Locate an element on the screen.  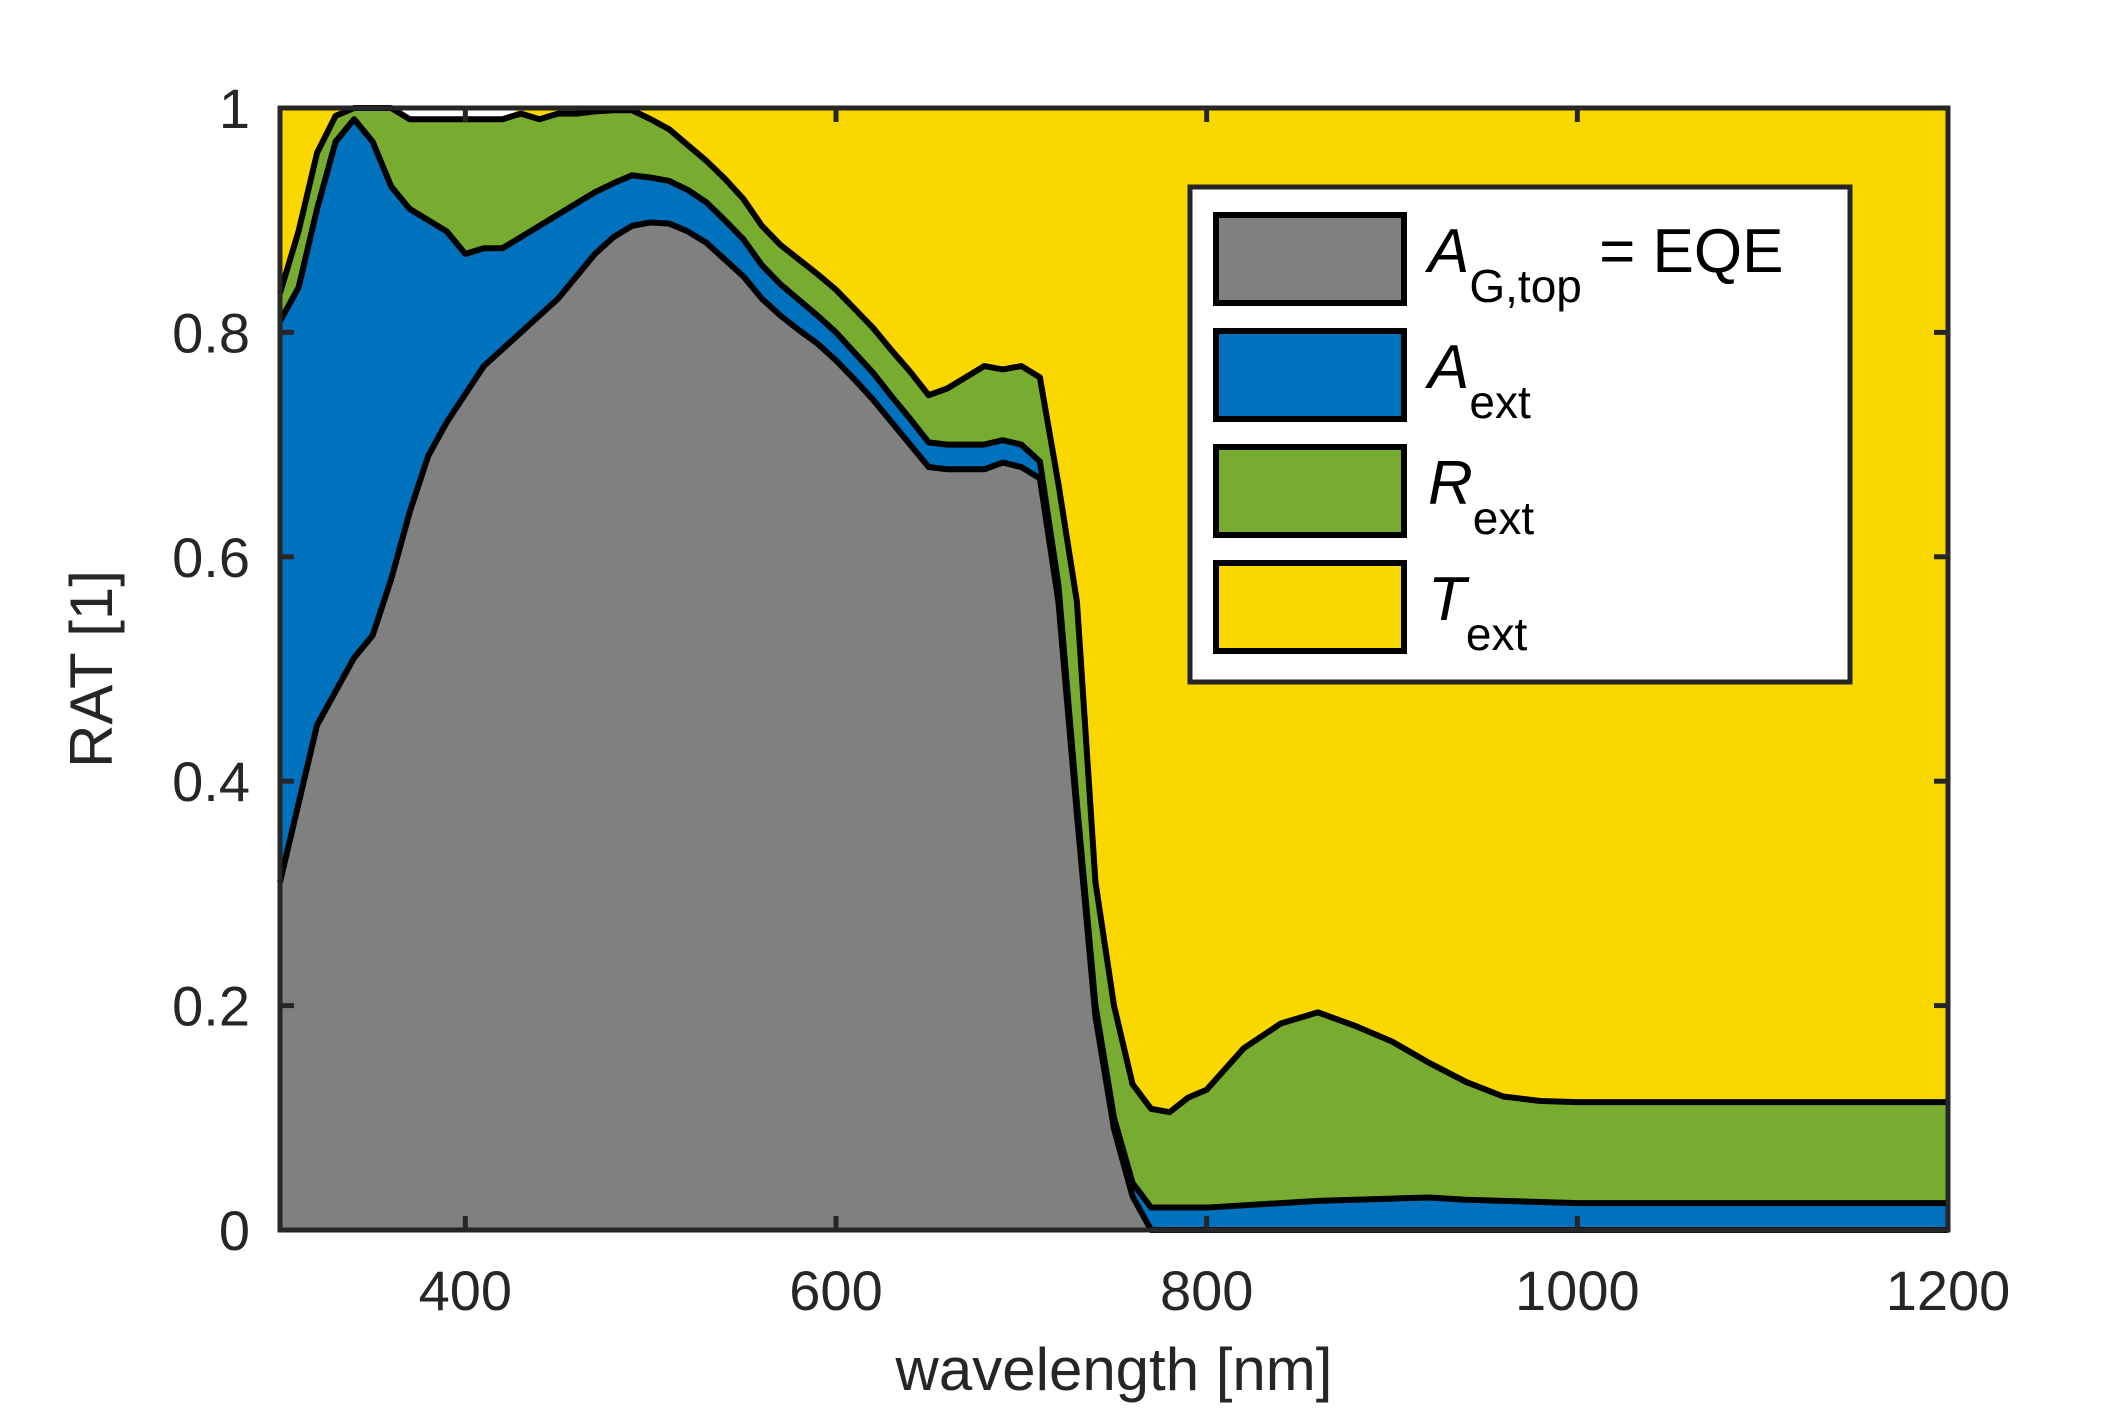
x-tick-label: 400 is located at coordinates (465, 1290).